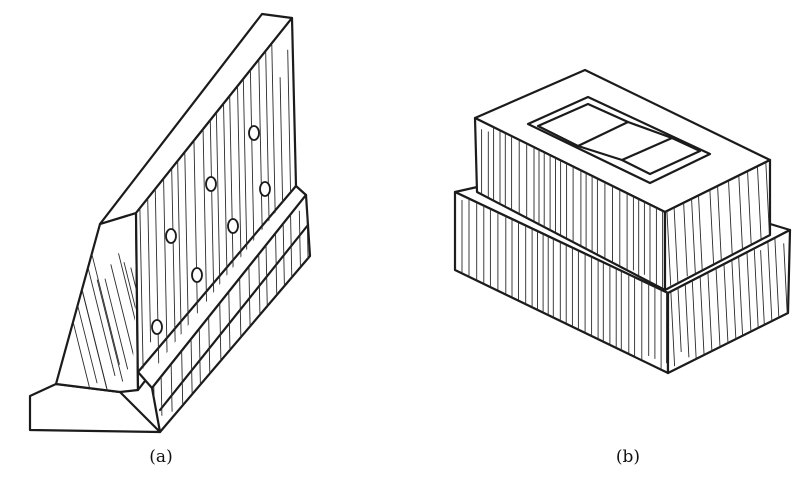  I want to click on angle-plate-base, so click(95, 408).